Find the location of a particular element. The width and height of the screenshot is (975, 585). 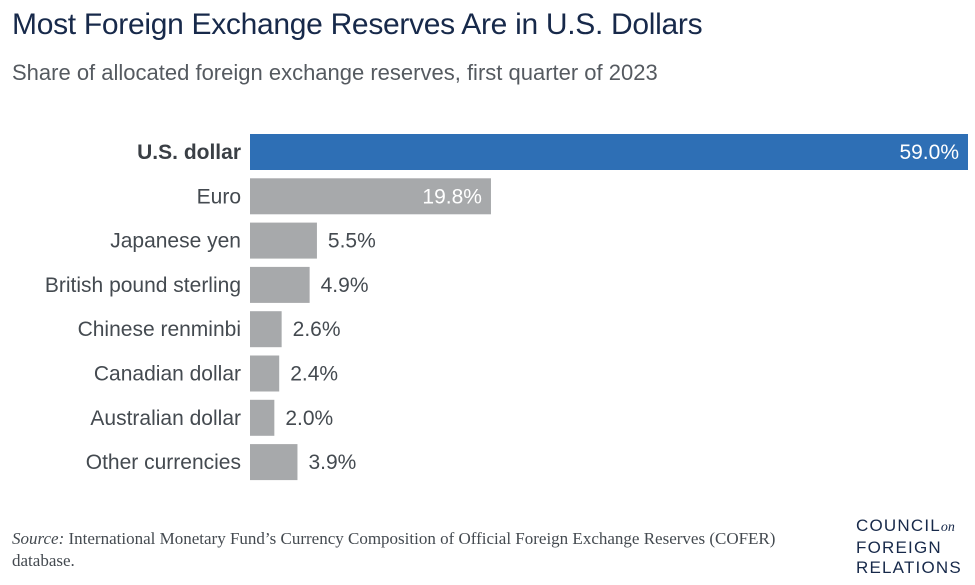

value-label-japanese-yen: 5.5% is located at coordinates (352, 241).